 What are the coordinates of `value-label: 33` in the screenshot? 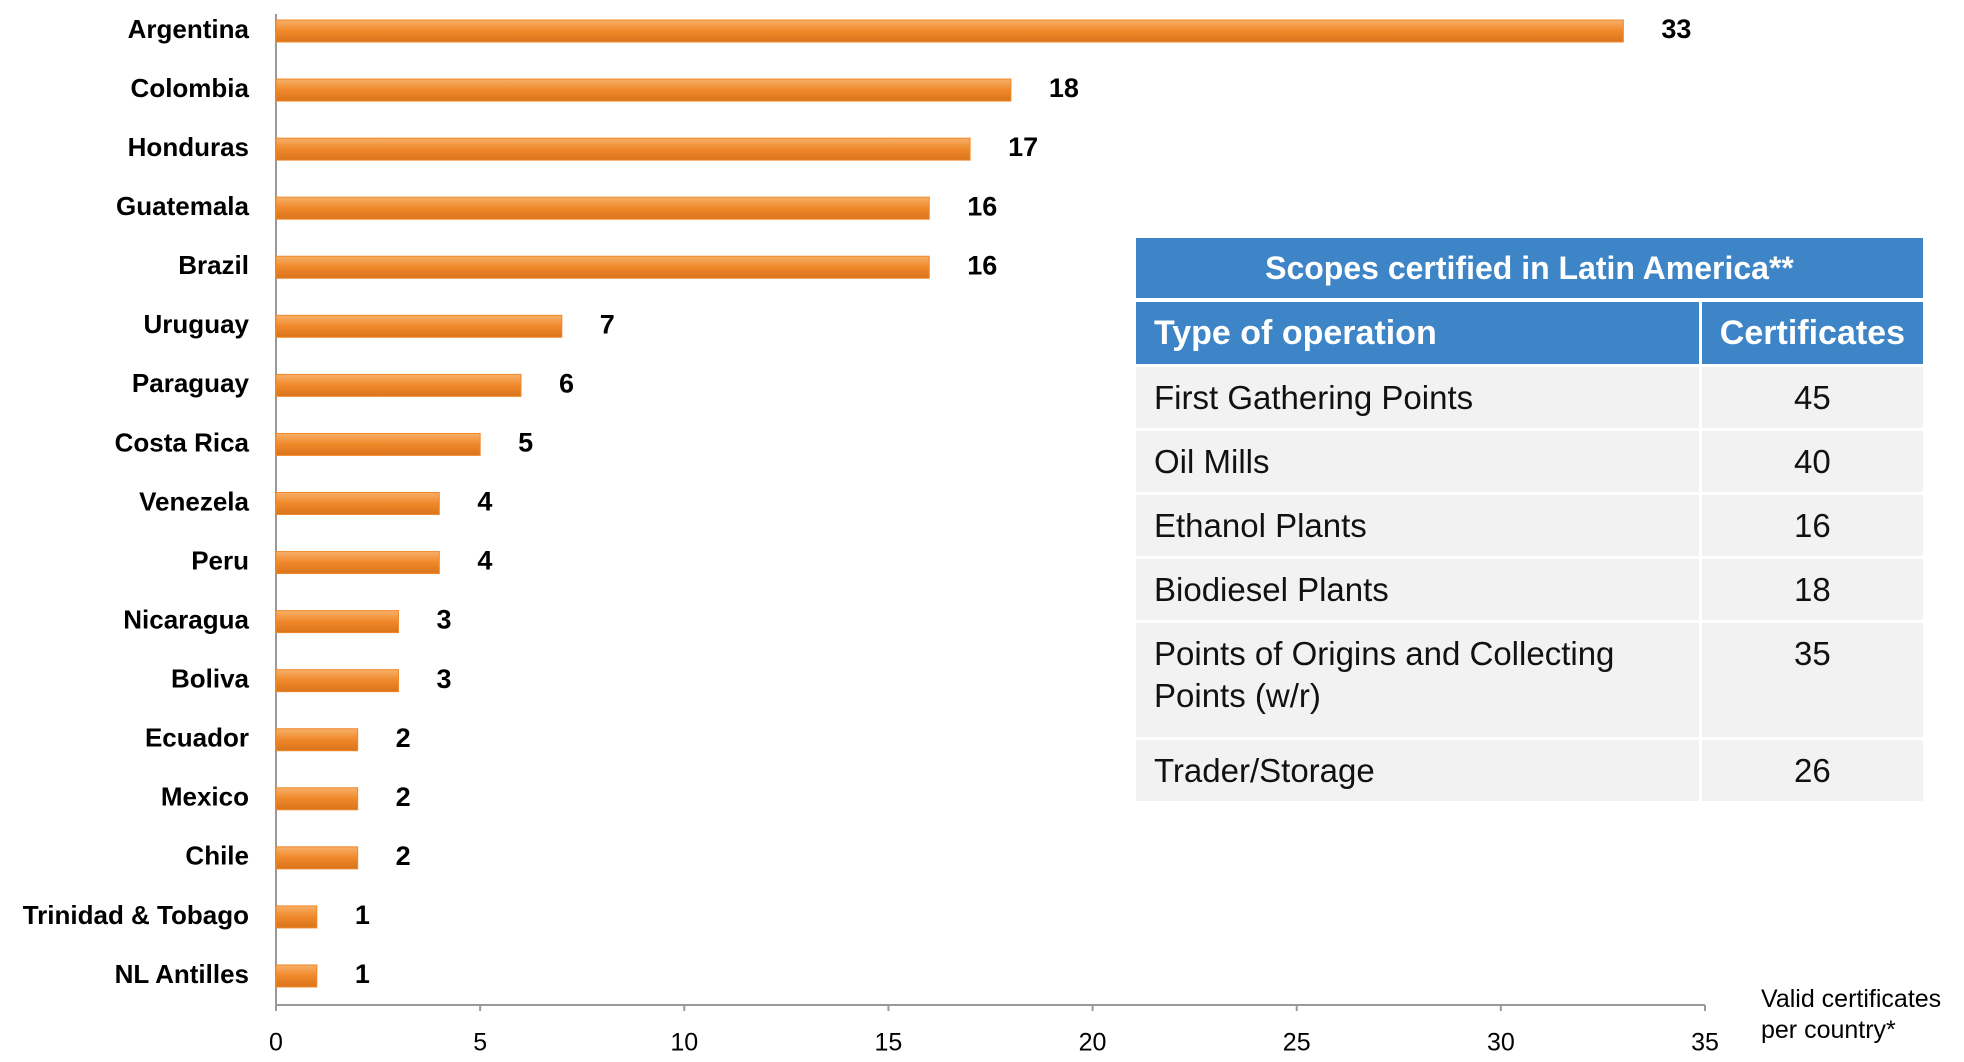 It's located at (1676, 29).